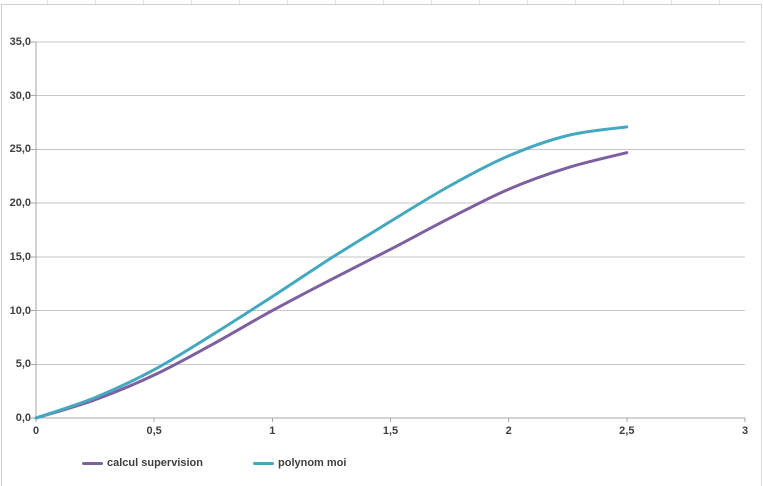  Describe the element at coordinates (263, 463) in the screenshot. I see `legend-line-swatch-polynom-moi` at that location.